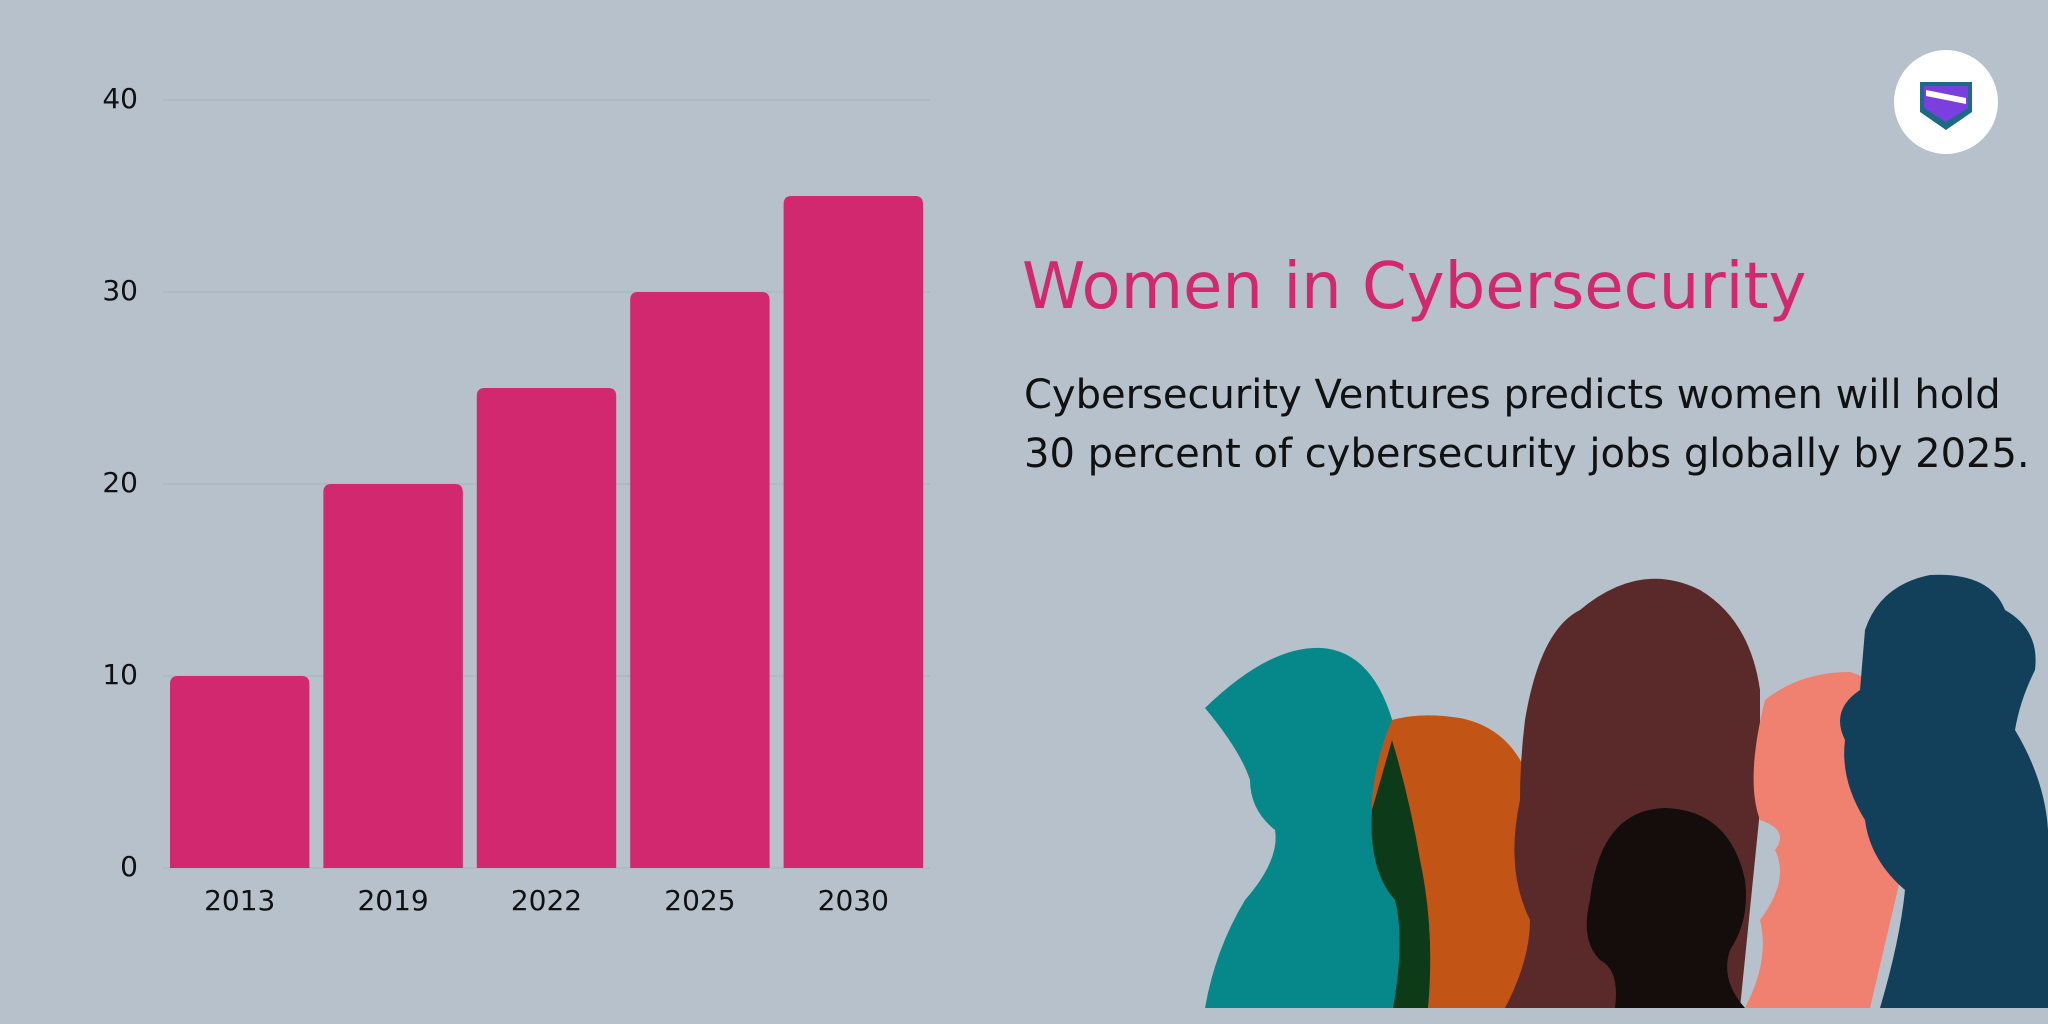 The width and height of the screenshot is (2048, 1024). I want to click on x-tick-label: 2019, so click(392, 900).